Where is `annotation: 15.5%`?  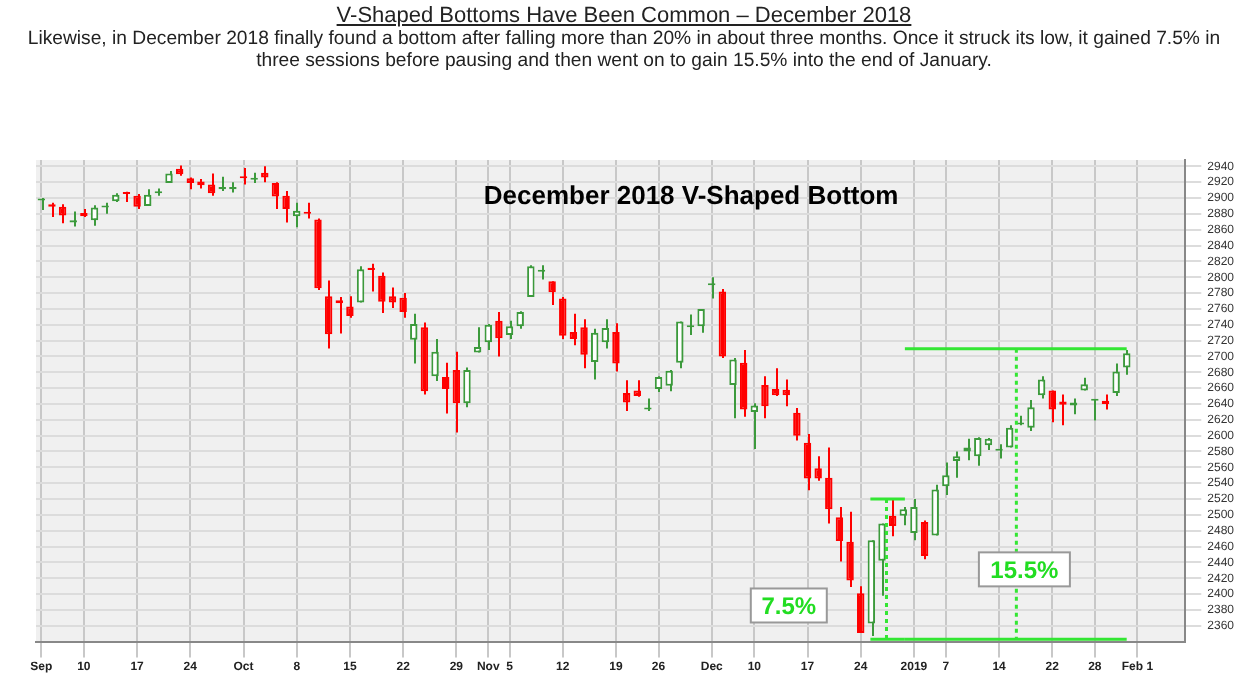
annotation: 15.5% is located at coordinates (1025, 570).